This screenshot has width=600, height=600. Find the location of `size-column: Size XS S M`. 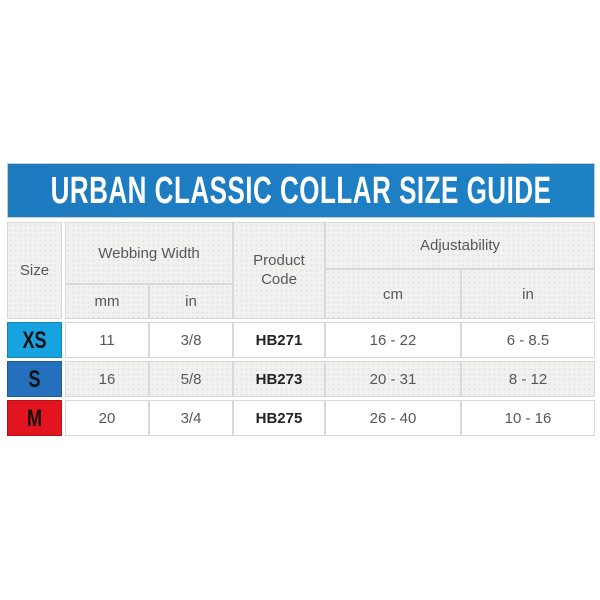

size-column: Size XS S M is located at coordinates (34, 329).